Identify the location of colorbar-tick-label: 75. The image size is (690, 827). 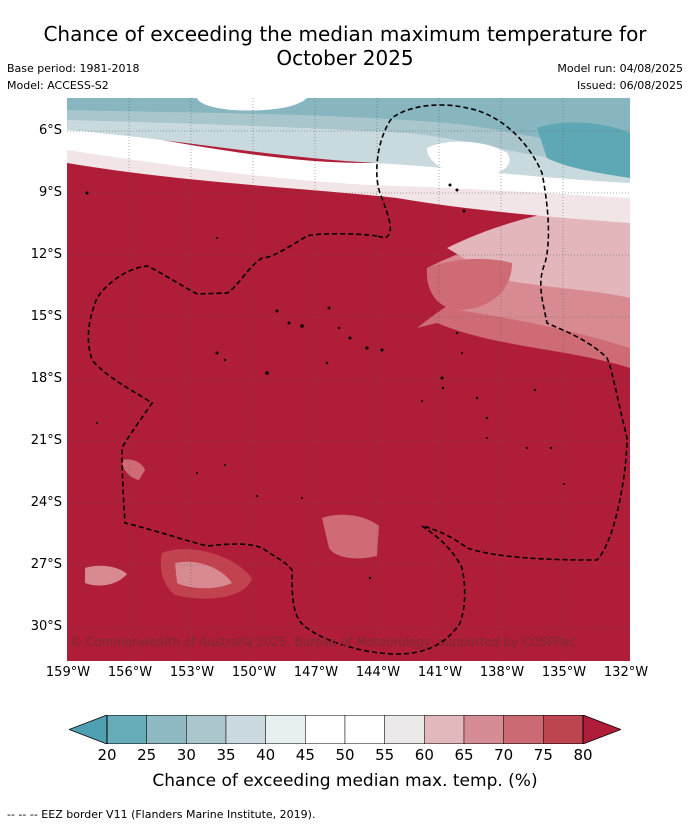
(543, 755).